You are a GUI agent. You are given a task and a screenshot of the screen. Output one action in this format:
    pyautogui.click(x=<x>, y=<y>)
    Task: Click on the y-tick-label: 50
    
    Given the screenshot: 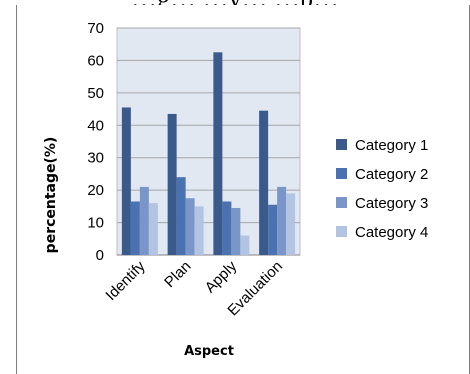 What is the action you would take?
    pyautogui.click(x=95, y=93)
    